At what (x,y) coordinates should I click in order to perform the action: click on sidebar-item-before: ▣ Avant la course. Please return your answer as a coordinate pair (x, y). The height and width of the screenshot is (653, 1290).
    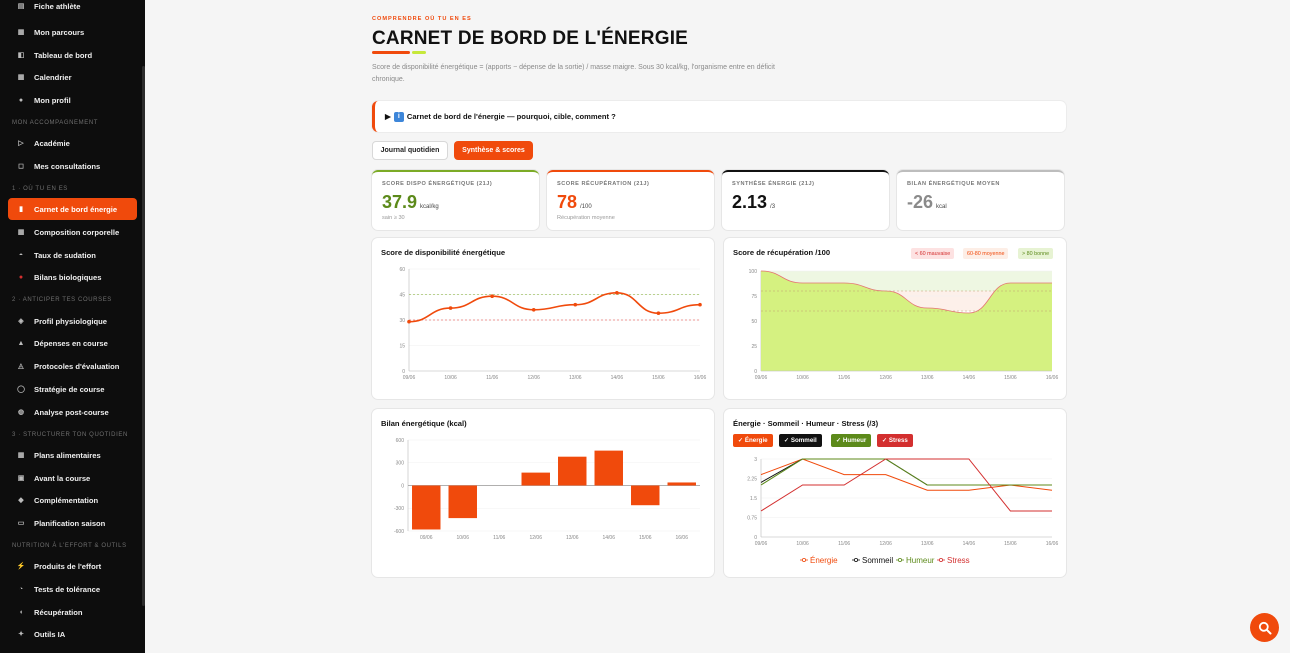
    Looking at the image, I should click on (72, 478).